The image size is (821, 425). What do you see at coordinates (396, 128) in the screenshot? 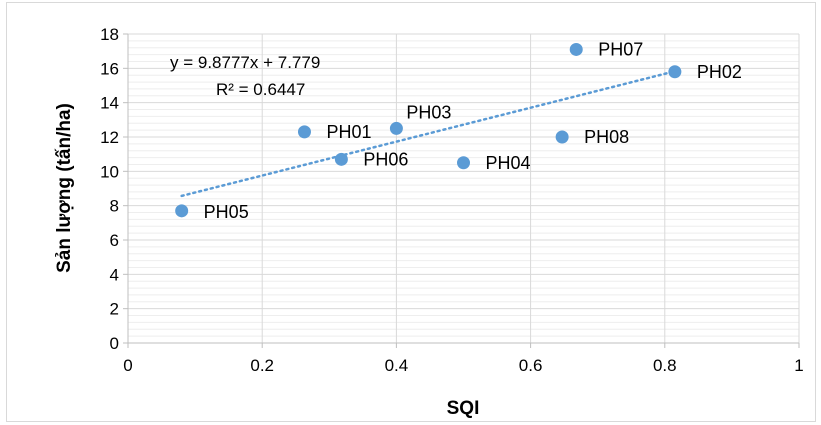
I see `data-point-ph03` at bounding box center [396, 128].